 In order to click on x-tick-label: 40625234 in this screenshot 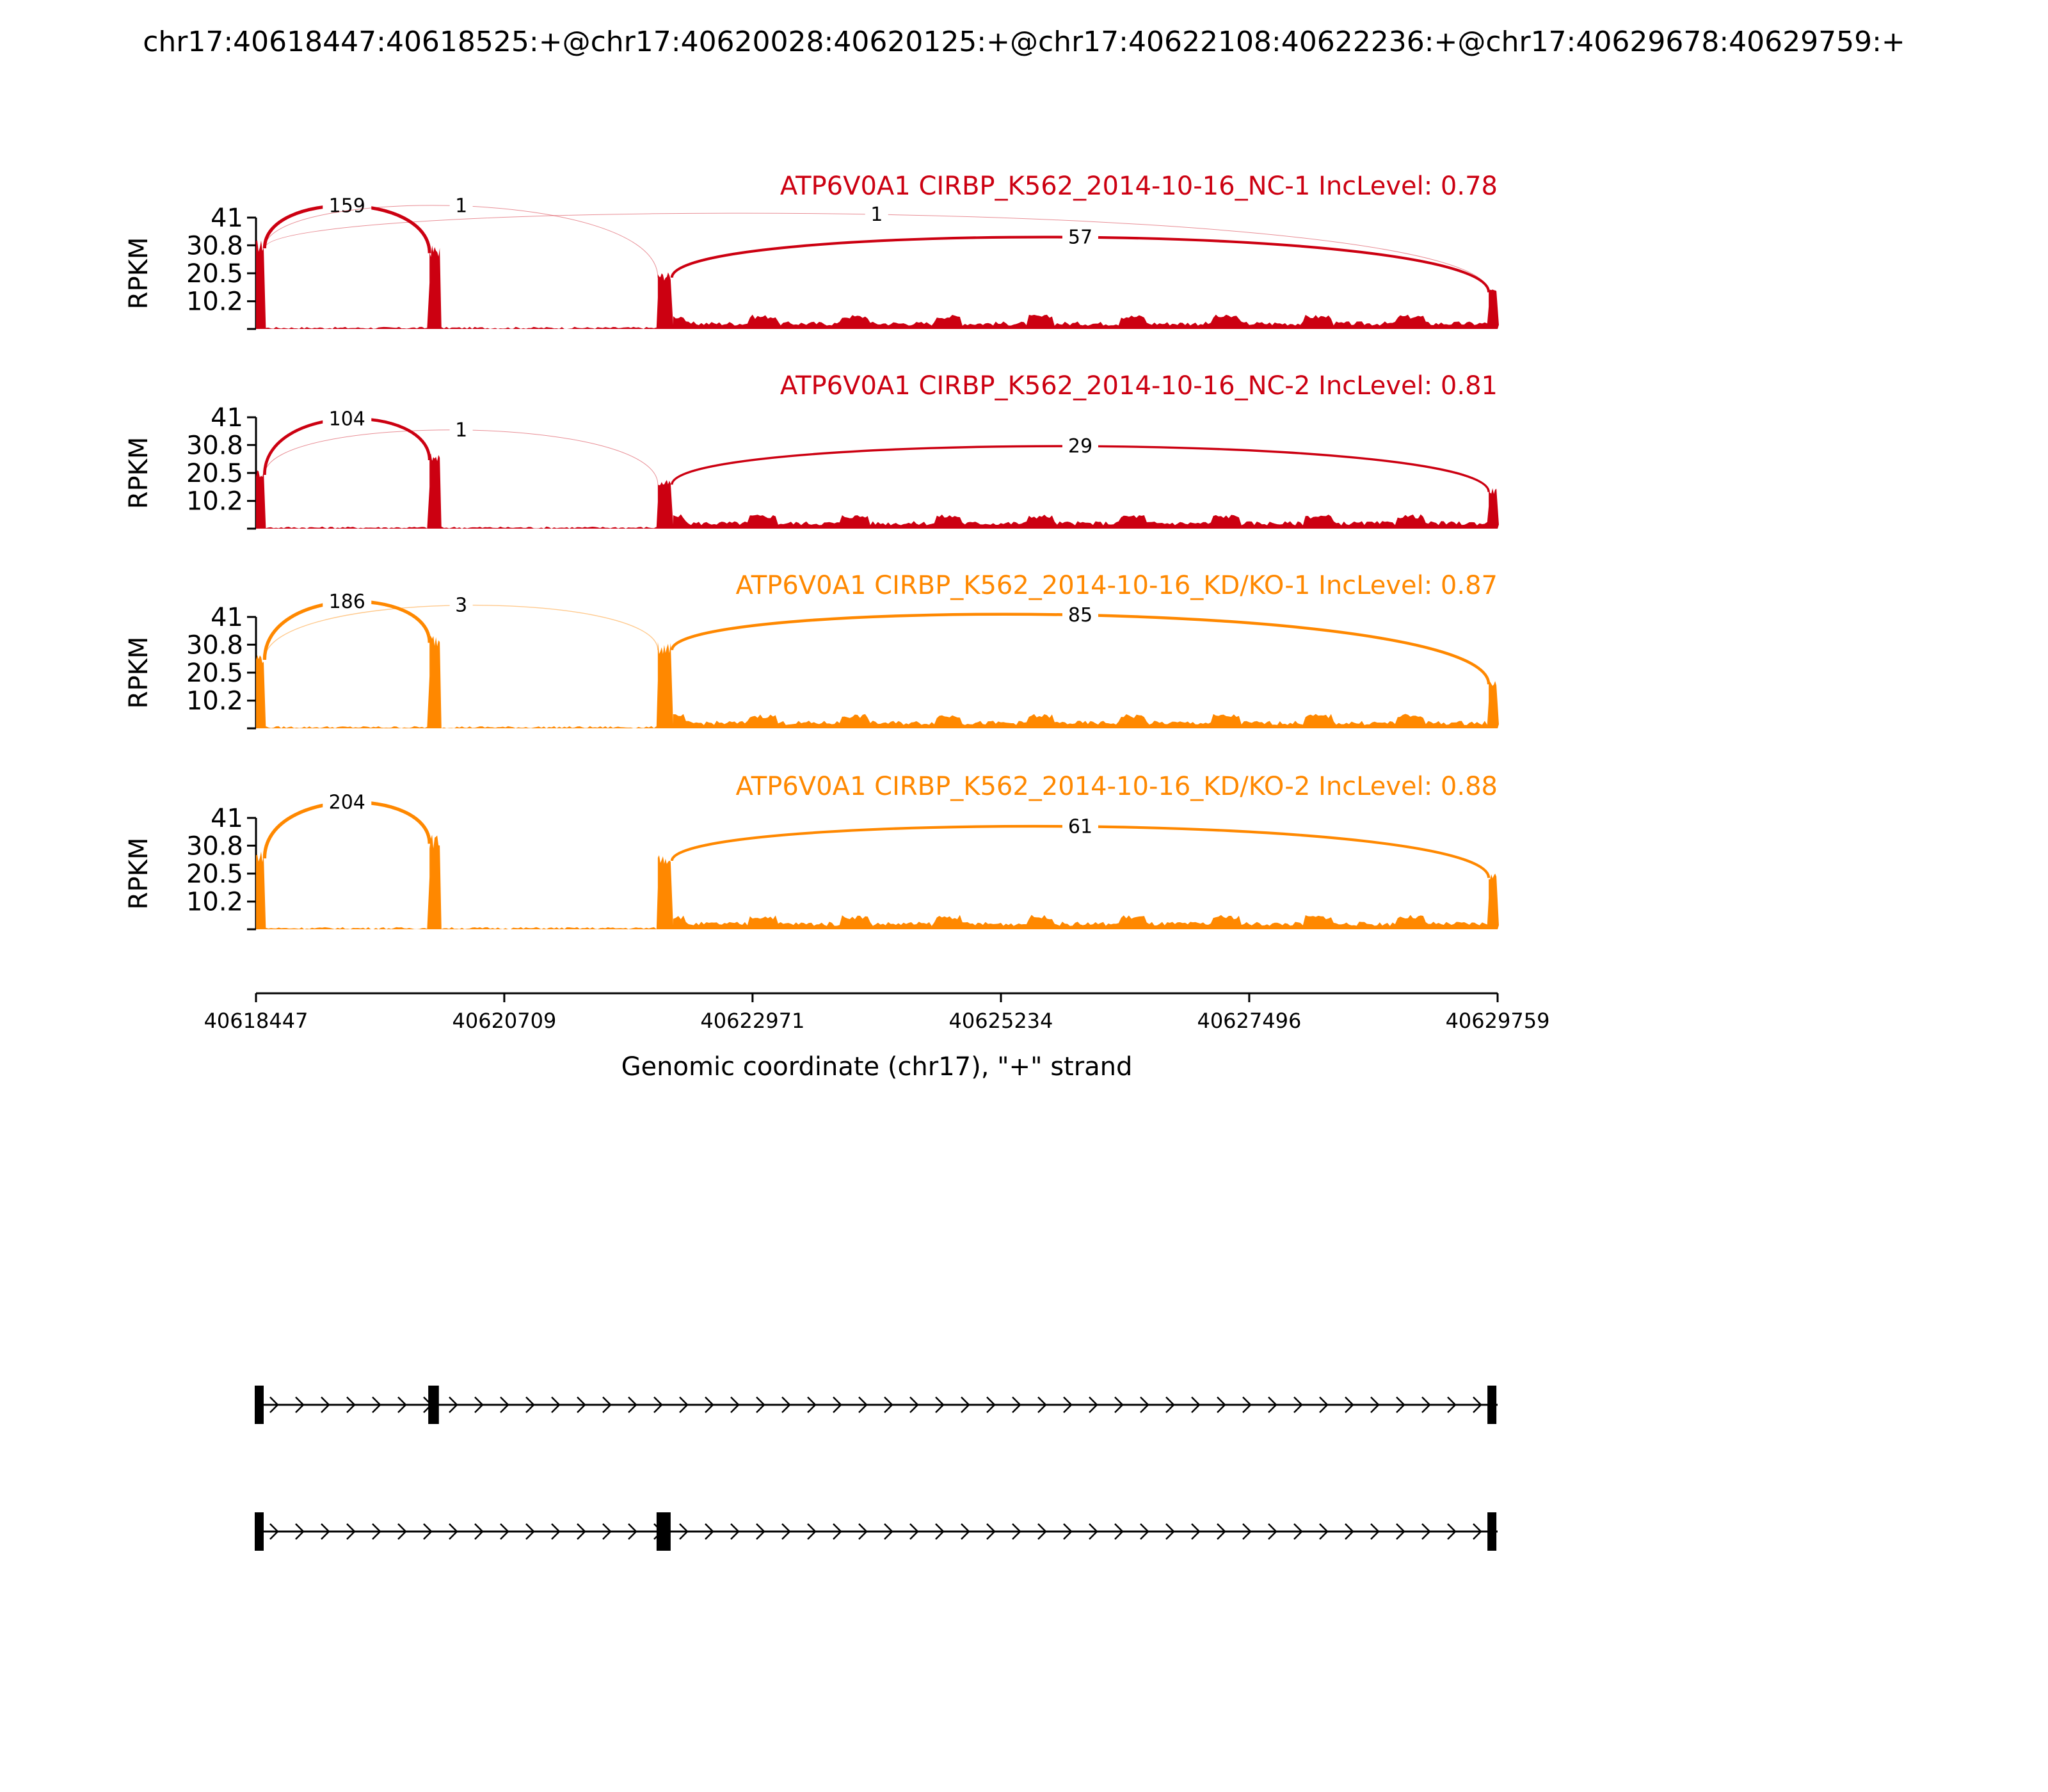, I will do `click(1001, 1021)`.